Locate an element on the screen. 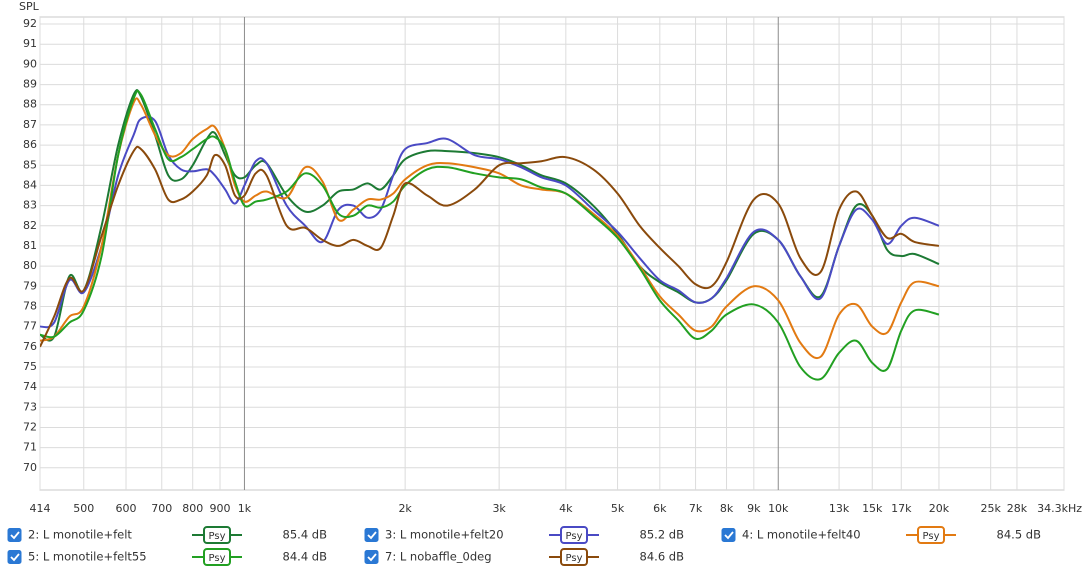 This screenshot has height=568, width=1084. y-tick-label: 91 is located at coordinates (30, 43).